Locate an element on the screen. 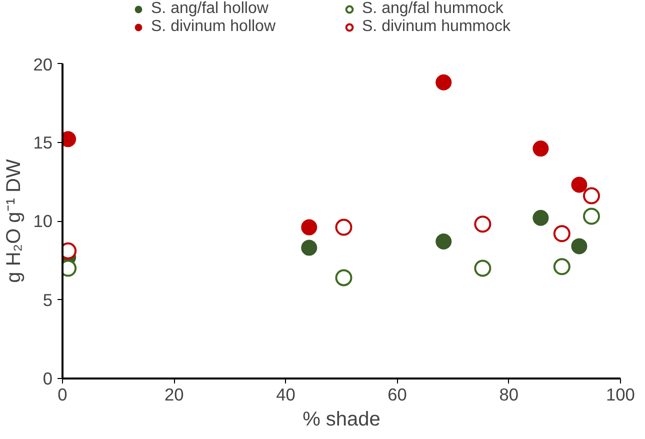 The image size is (645, 439). legend-label: S. ang/fal hummock is located at coordinates (433, 9).